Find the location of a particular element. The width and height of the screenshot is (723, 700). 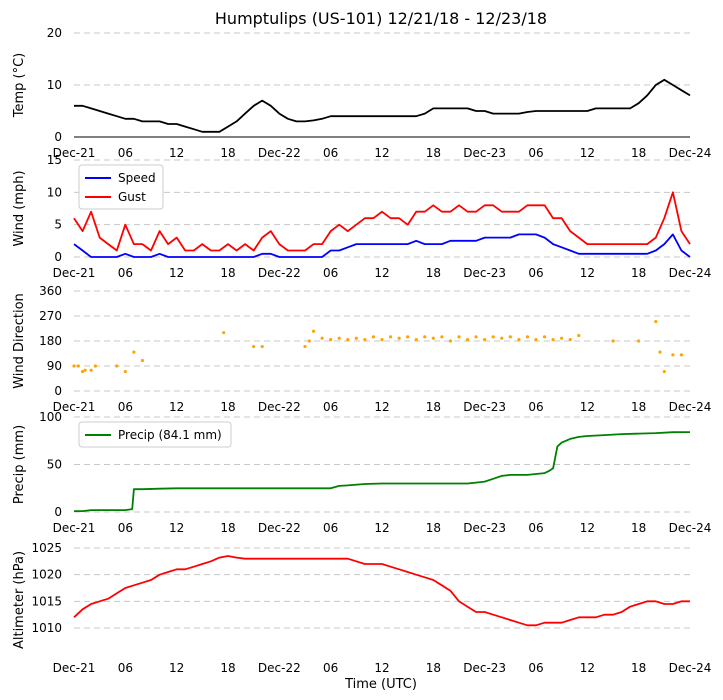

y-tick-label: 50 is located at coordinates (54, 465).